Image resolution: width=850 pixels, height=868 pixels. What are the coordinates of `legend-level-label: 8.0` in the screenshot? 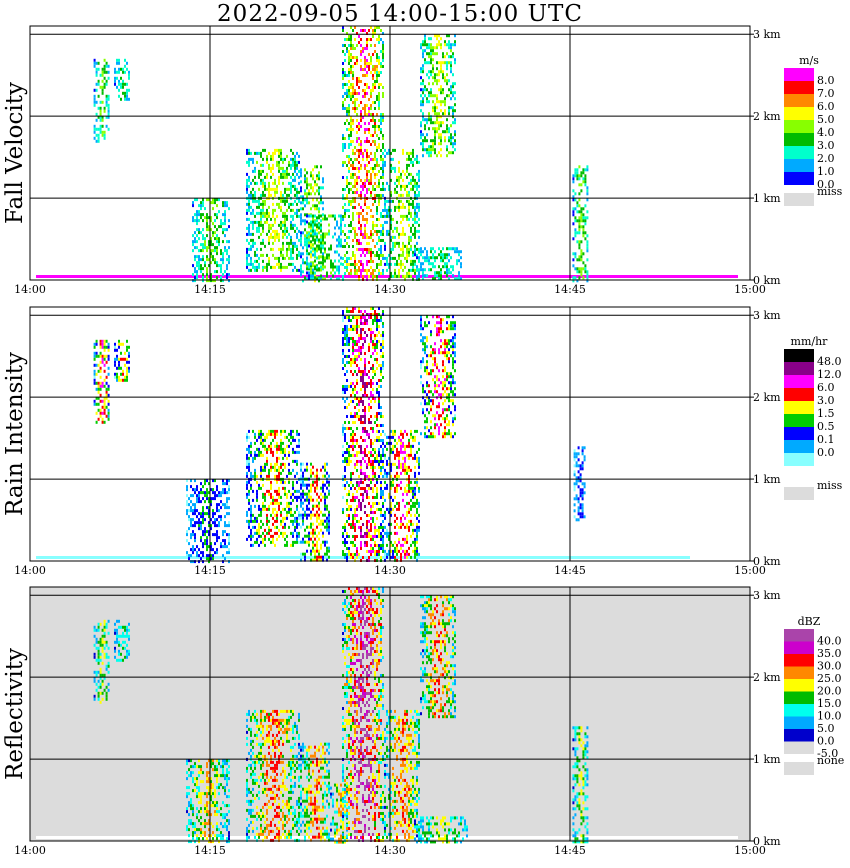 It's located at (826, 80).